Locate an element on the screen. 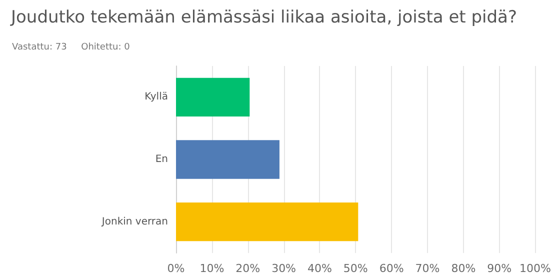  x-tick-label: 0% is located at coordinates (176, 268).